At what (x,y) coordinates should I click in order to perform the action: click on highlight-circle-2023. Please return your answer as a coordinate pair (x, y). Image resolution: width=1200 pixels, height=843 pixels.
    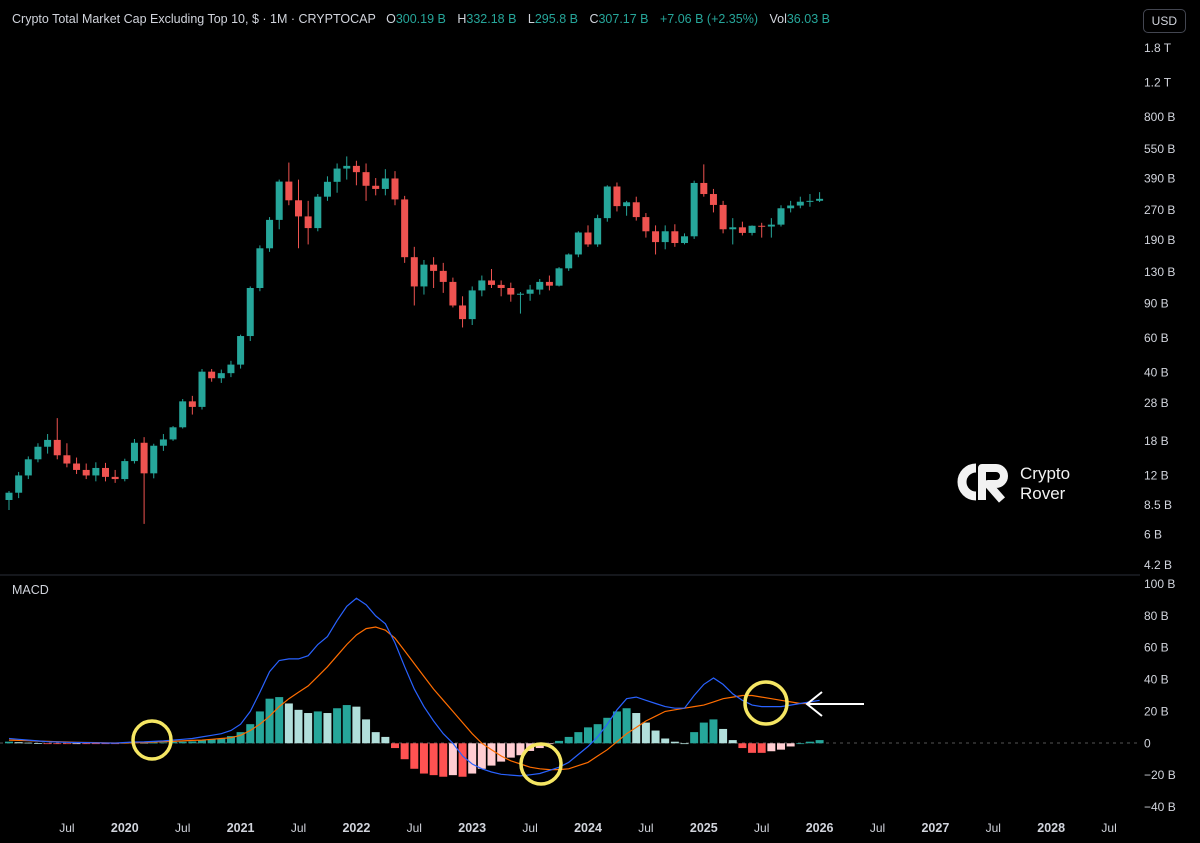
    Looking at the image, I should click on (541, 764).